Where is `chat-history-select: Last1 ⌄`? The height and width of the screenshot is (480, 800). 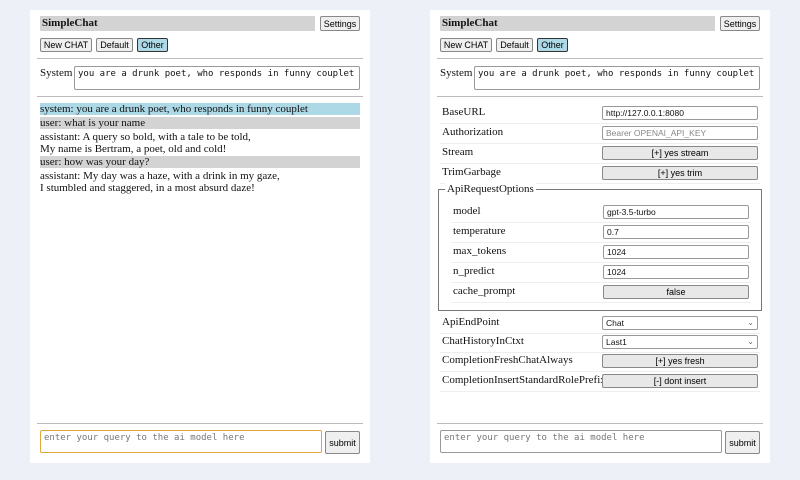 chat-history-select: Last1 ⌄ is located at coordinates (680, 342).